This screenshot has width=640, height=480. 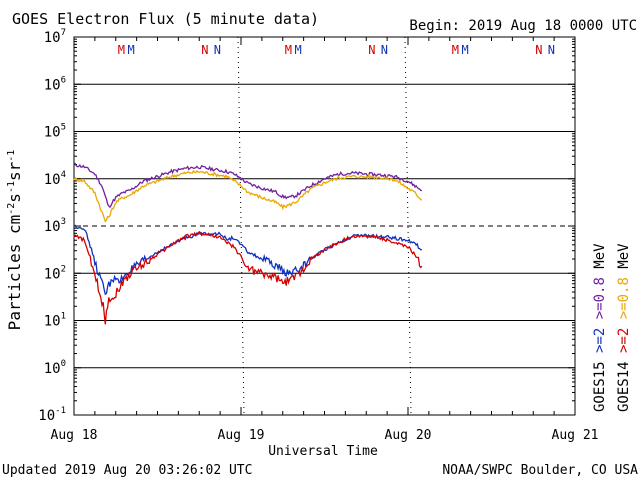 What do you see at coordinates (540, 470) in the screenshot?
I see `footer-credit: NOAA/SWPC Boulder, CO USA` at bounding box center [540, 470].